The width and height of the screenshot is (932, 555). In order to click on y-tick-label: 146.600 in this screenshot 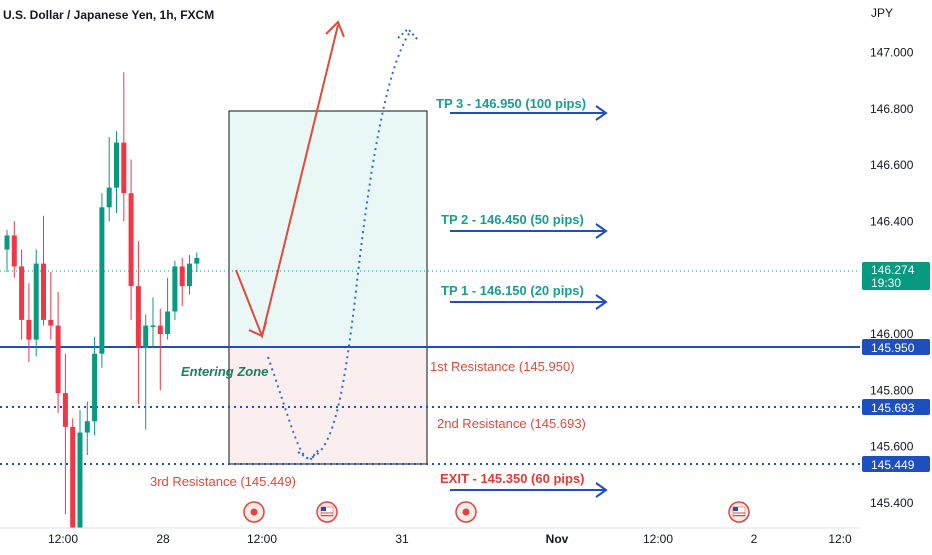, I will do `click(892, 165)`.